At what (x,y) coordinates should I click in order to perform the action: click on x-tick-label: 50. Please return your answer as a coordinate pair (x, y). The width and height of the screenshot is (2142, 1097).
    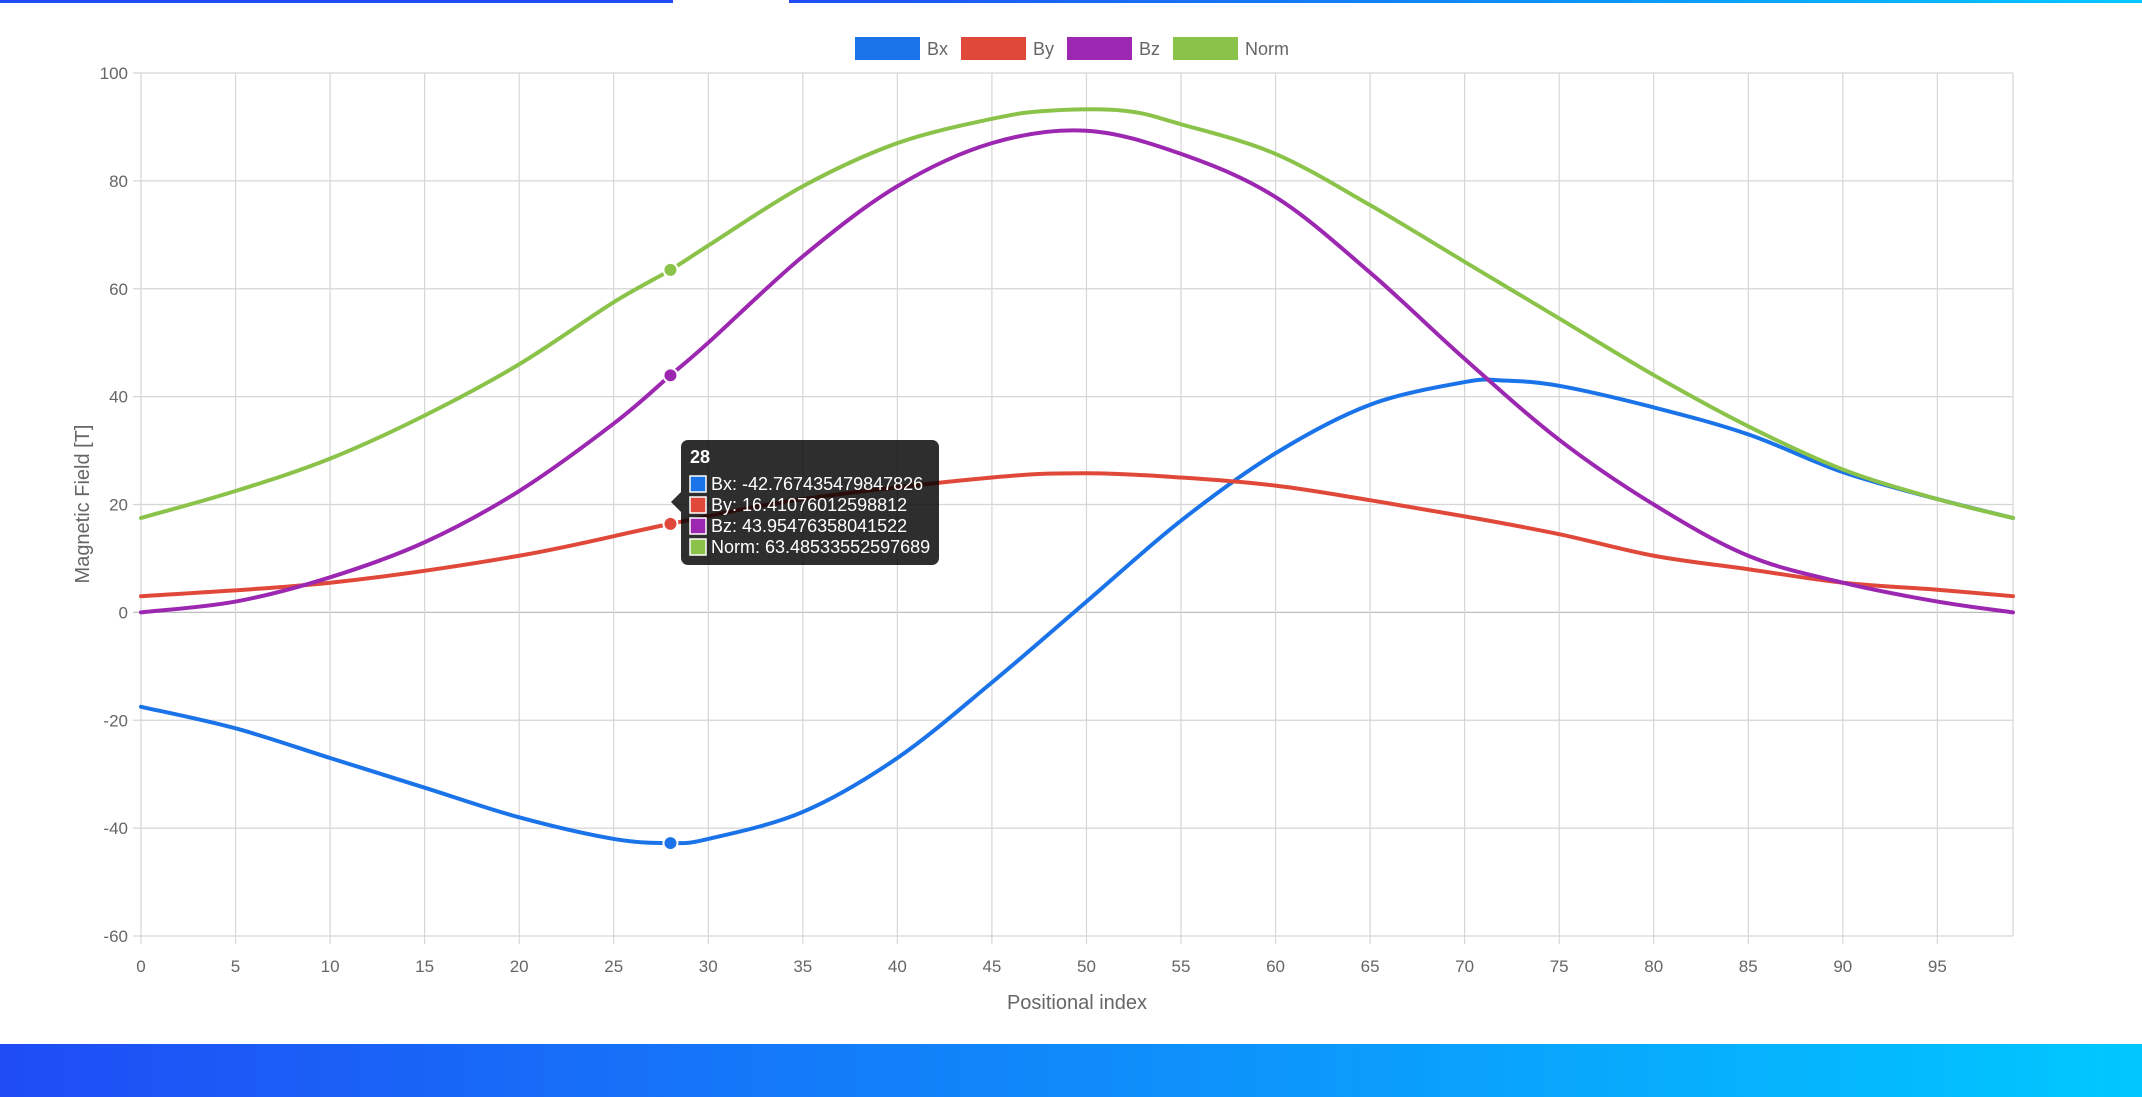
    Looking at the image, I should click on (1086, 966).